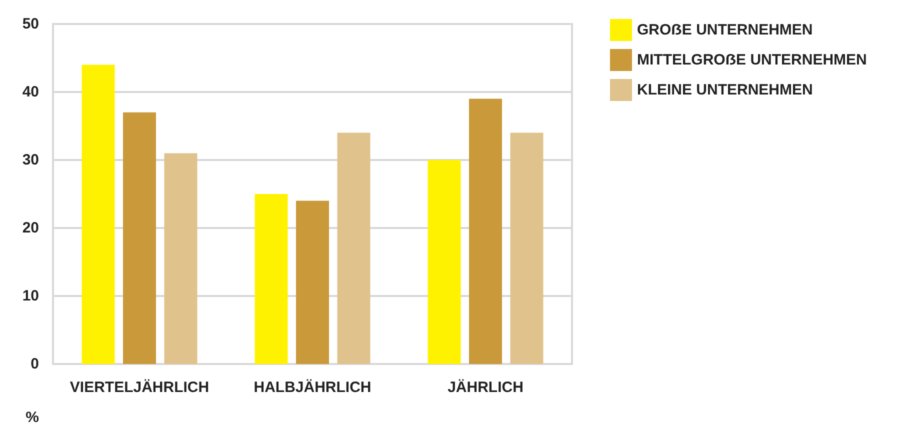  Describe the element at coordinates (725, 90) in the screenshot. I see `legend-label: KLEINE UNTERNEHMEN` at that location.